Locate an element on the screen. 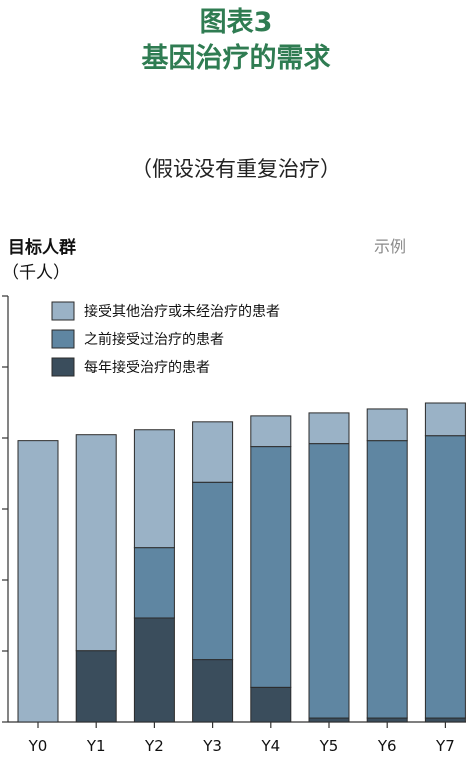  x-tick-label: Y3 is located at coordinates (212, 746).